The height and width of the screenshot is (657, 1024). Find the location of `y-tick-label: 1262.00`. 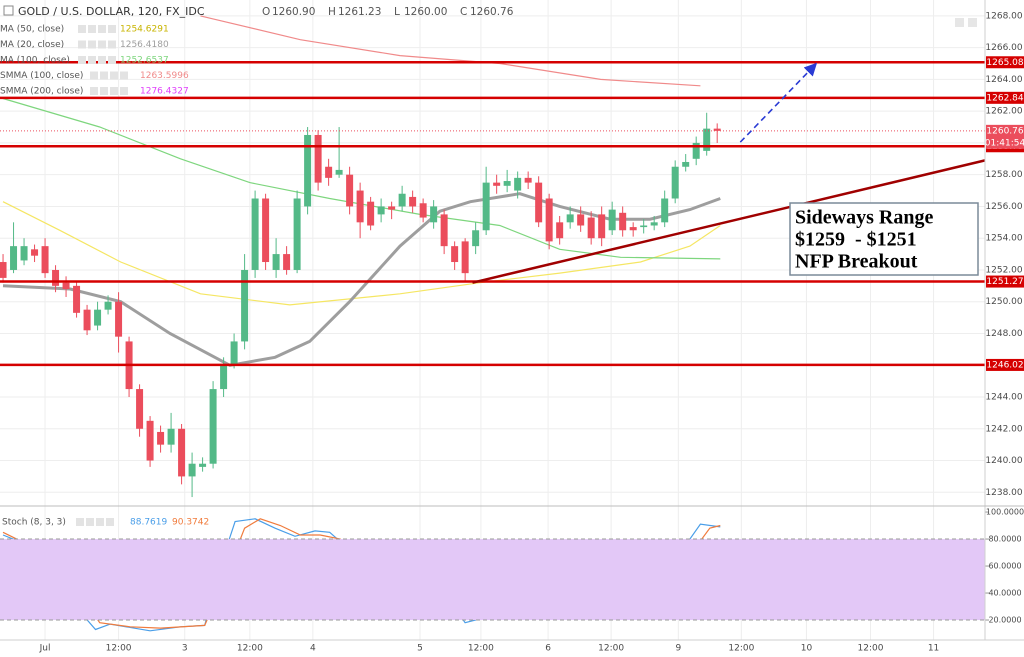

y-tick-label: 1262.00 is located at coordinates (1003, 112).